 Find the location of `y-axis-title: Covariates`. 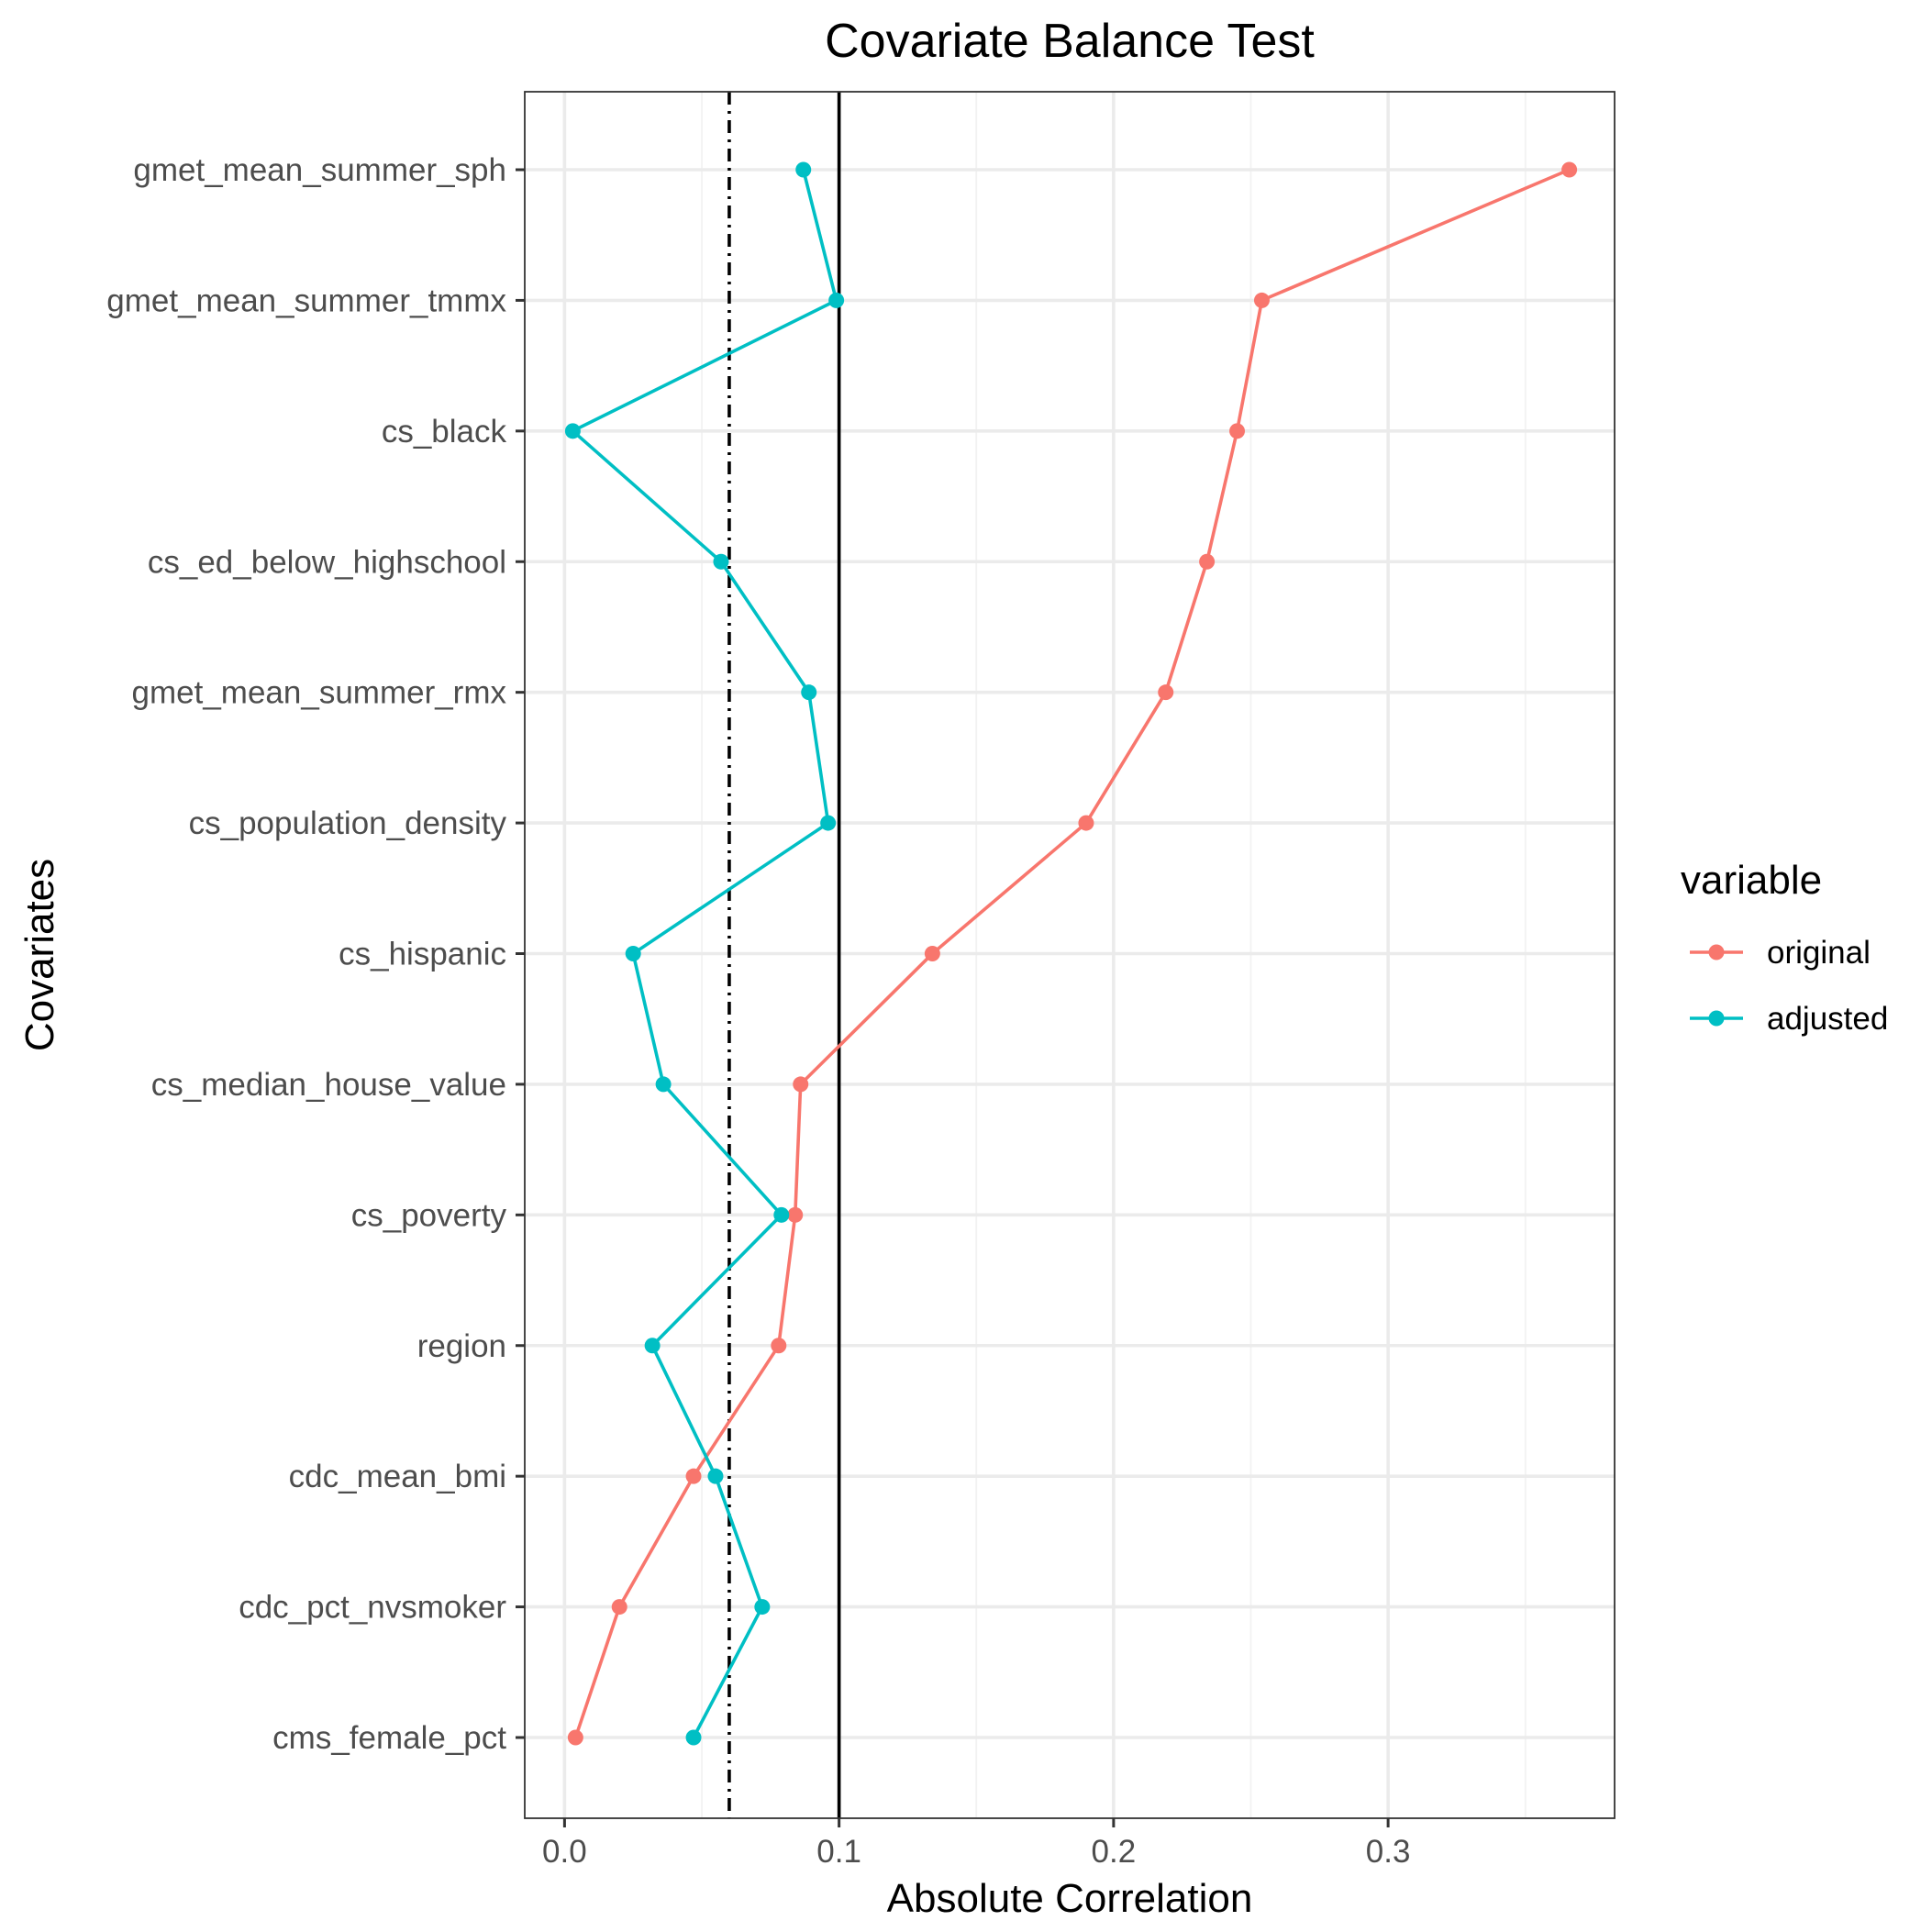

y-axis-title: Covariates is located at coordinates (39, 955).